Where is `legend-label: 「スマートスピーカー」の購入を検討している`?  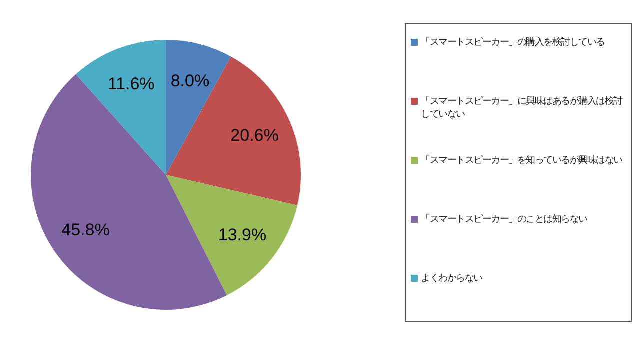 legend-label: 「スマートスピーカー」の購入を検討している is located at coordinates (513, 42).